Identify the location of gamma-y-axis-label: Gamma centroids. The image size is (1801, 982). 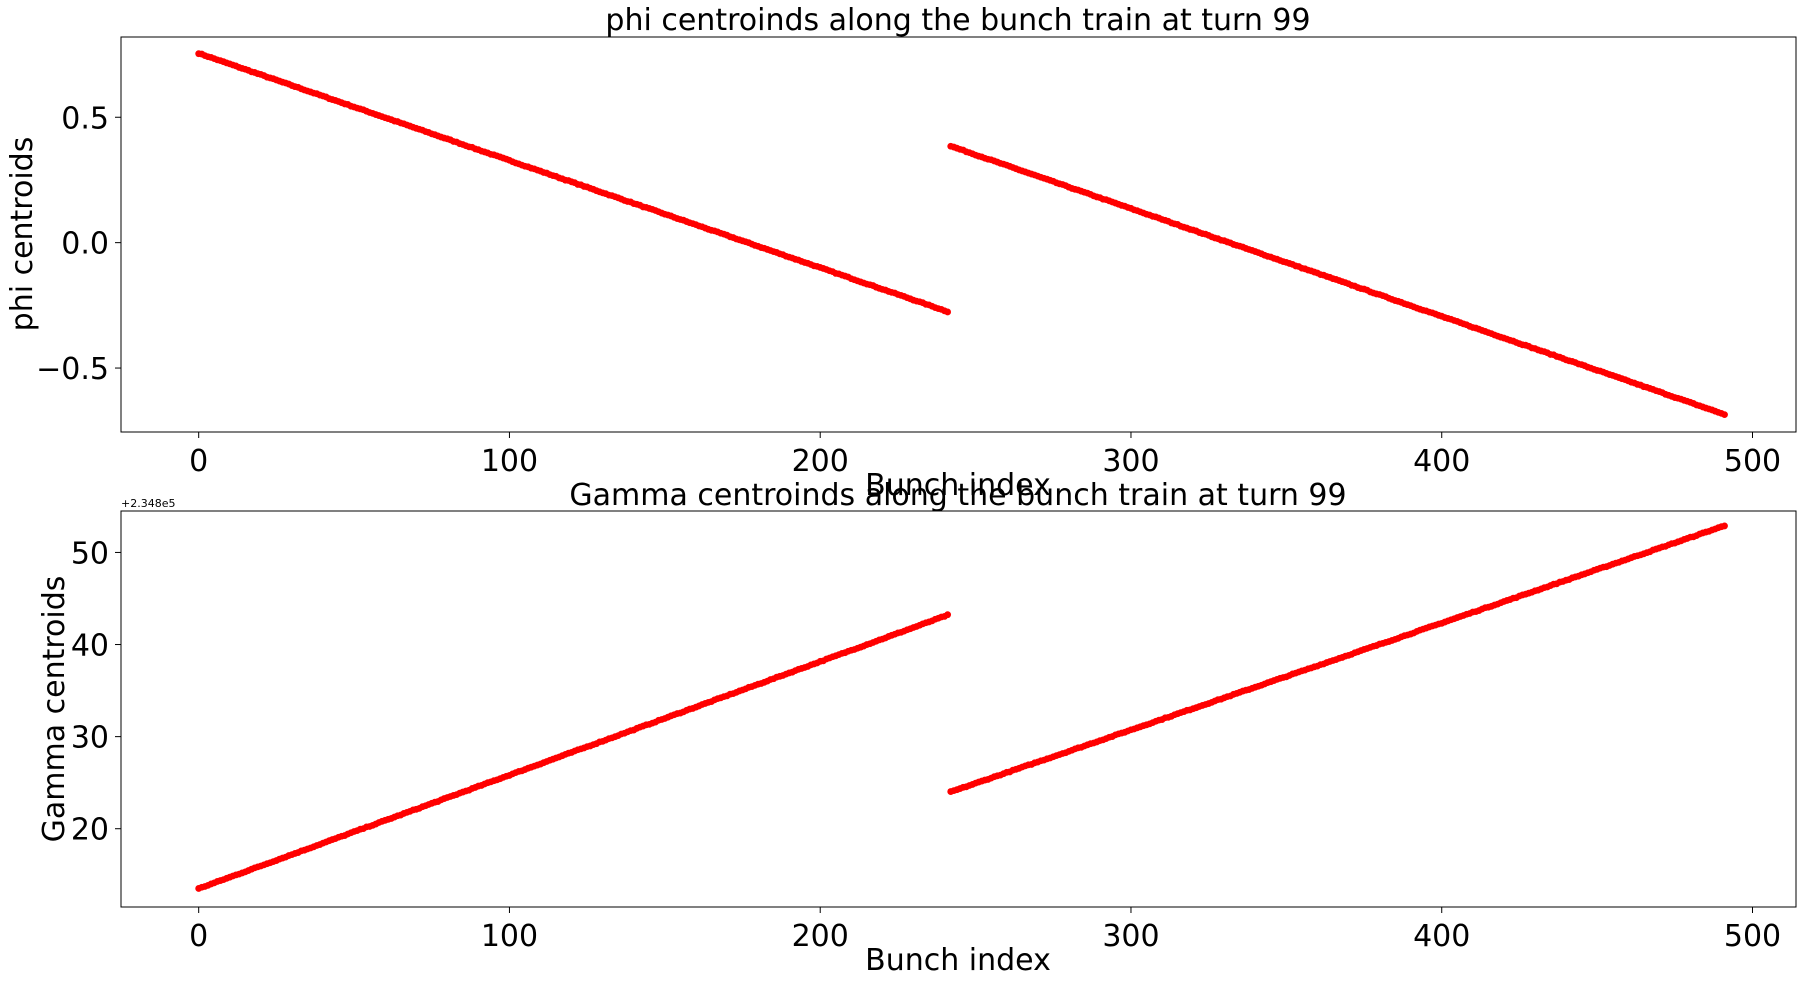
(54, 709).